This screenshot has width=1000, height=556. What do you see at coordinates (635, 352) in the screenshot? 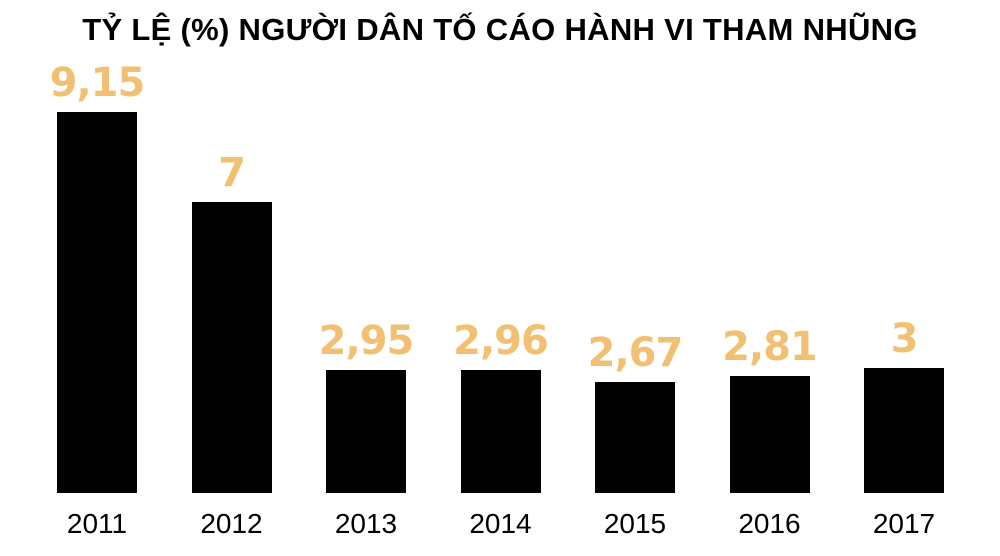
I see `value-label-2015: 2,67` at bounding box center [635, 352].